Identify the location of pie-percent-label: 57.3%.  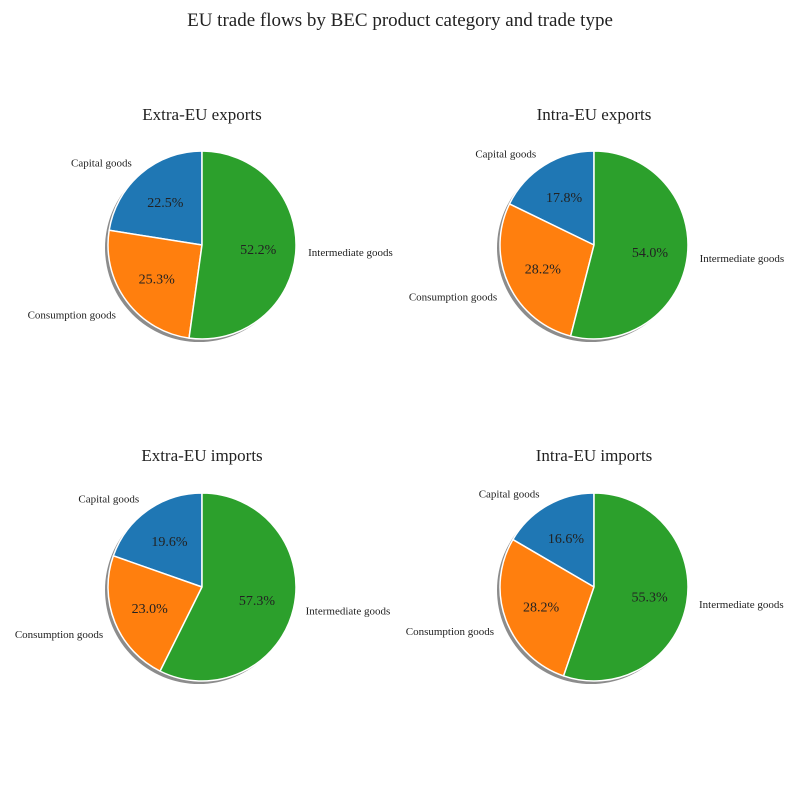
(257, 601).